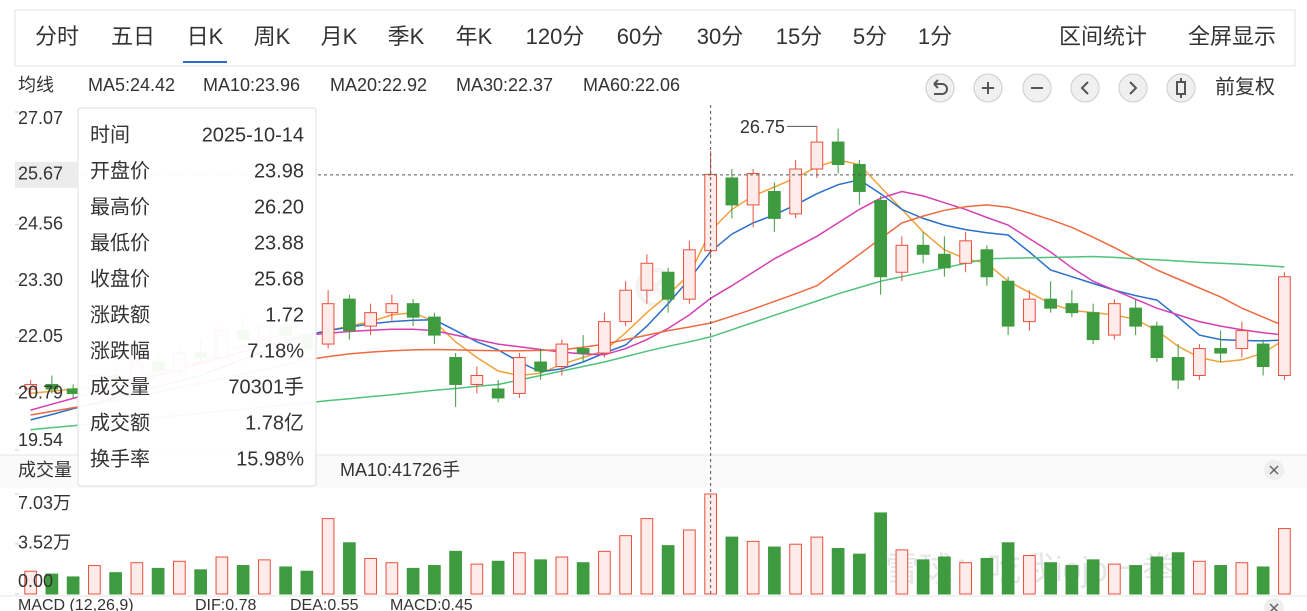  What do you see at coordinates (1133, 88) in the screenshot?
I see `right-button` at bounding box center [1133, 88].